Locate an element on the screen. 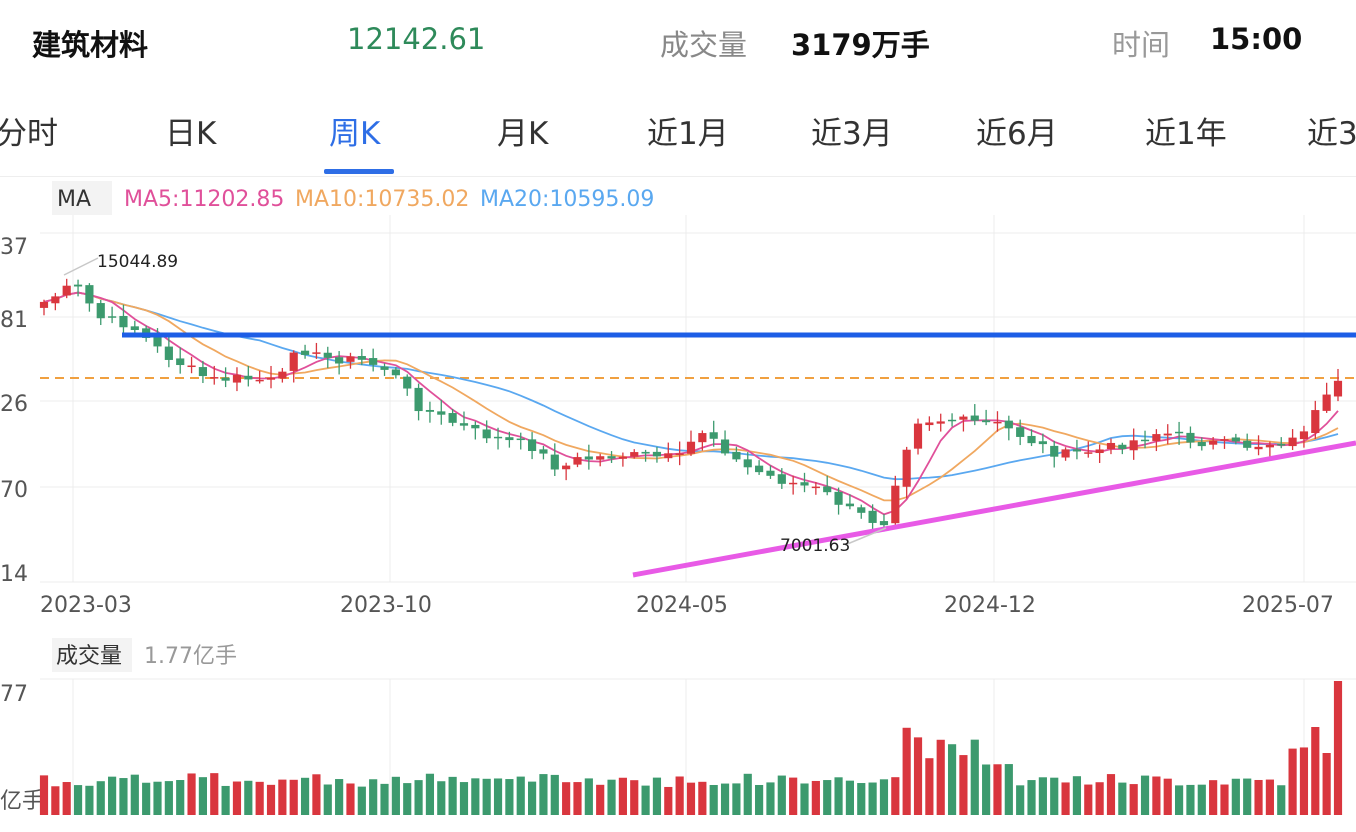 The image size is (1356, 832). tab-monthly-k: 月K is located at coordinates (523, 134).